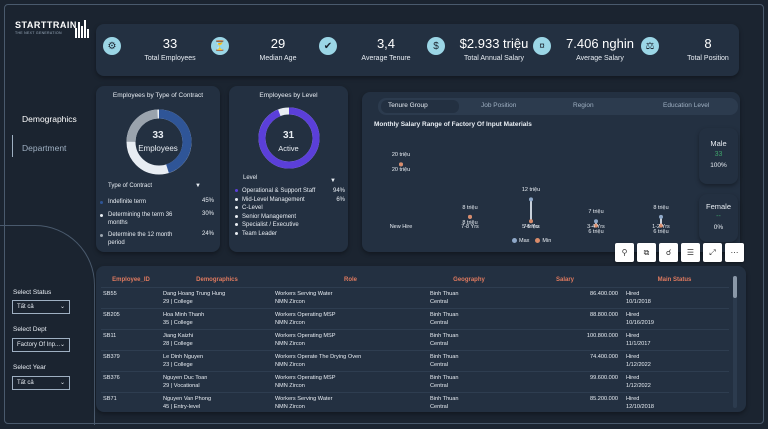 Image resolution: width=768 pixels, height=429 pixels. Describe the element at coordinates (288, 148) in the screenshot. I see `level-center-label: Active` at that location.